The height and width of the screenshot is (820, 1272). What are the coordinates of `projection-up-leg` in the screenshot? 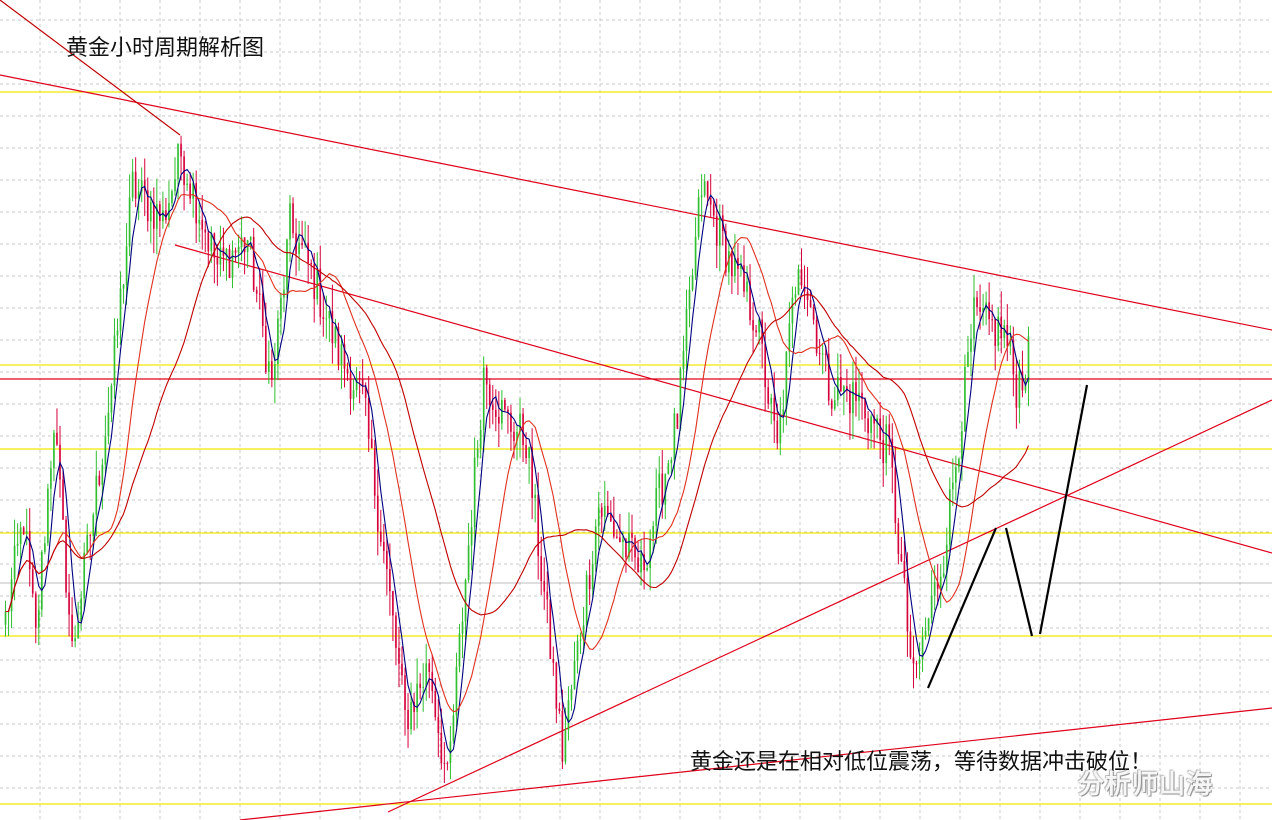 It's located at (962, 608).